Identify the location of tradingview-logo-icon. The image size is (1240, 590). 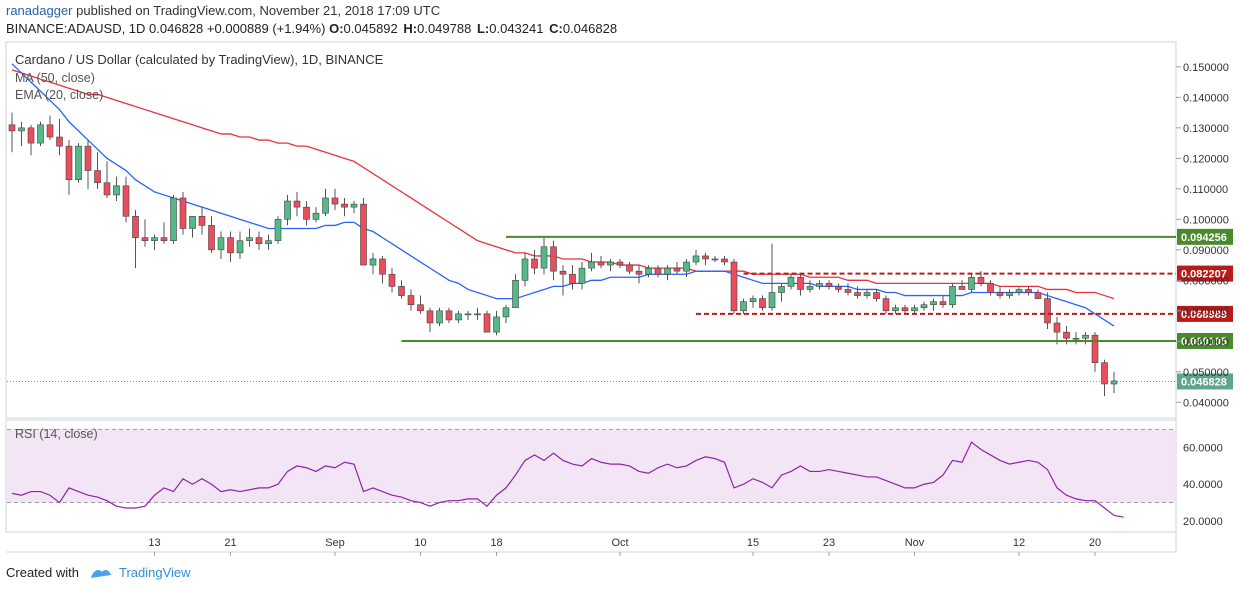
(101, 573).